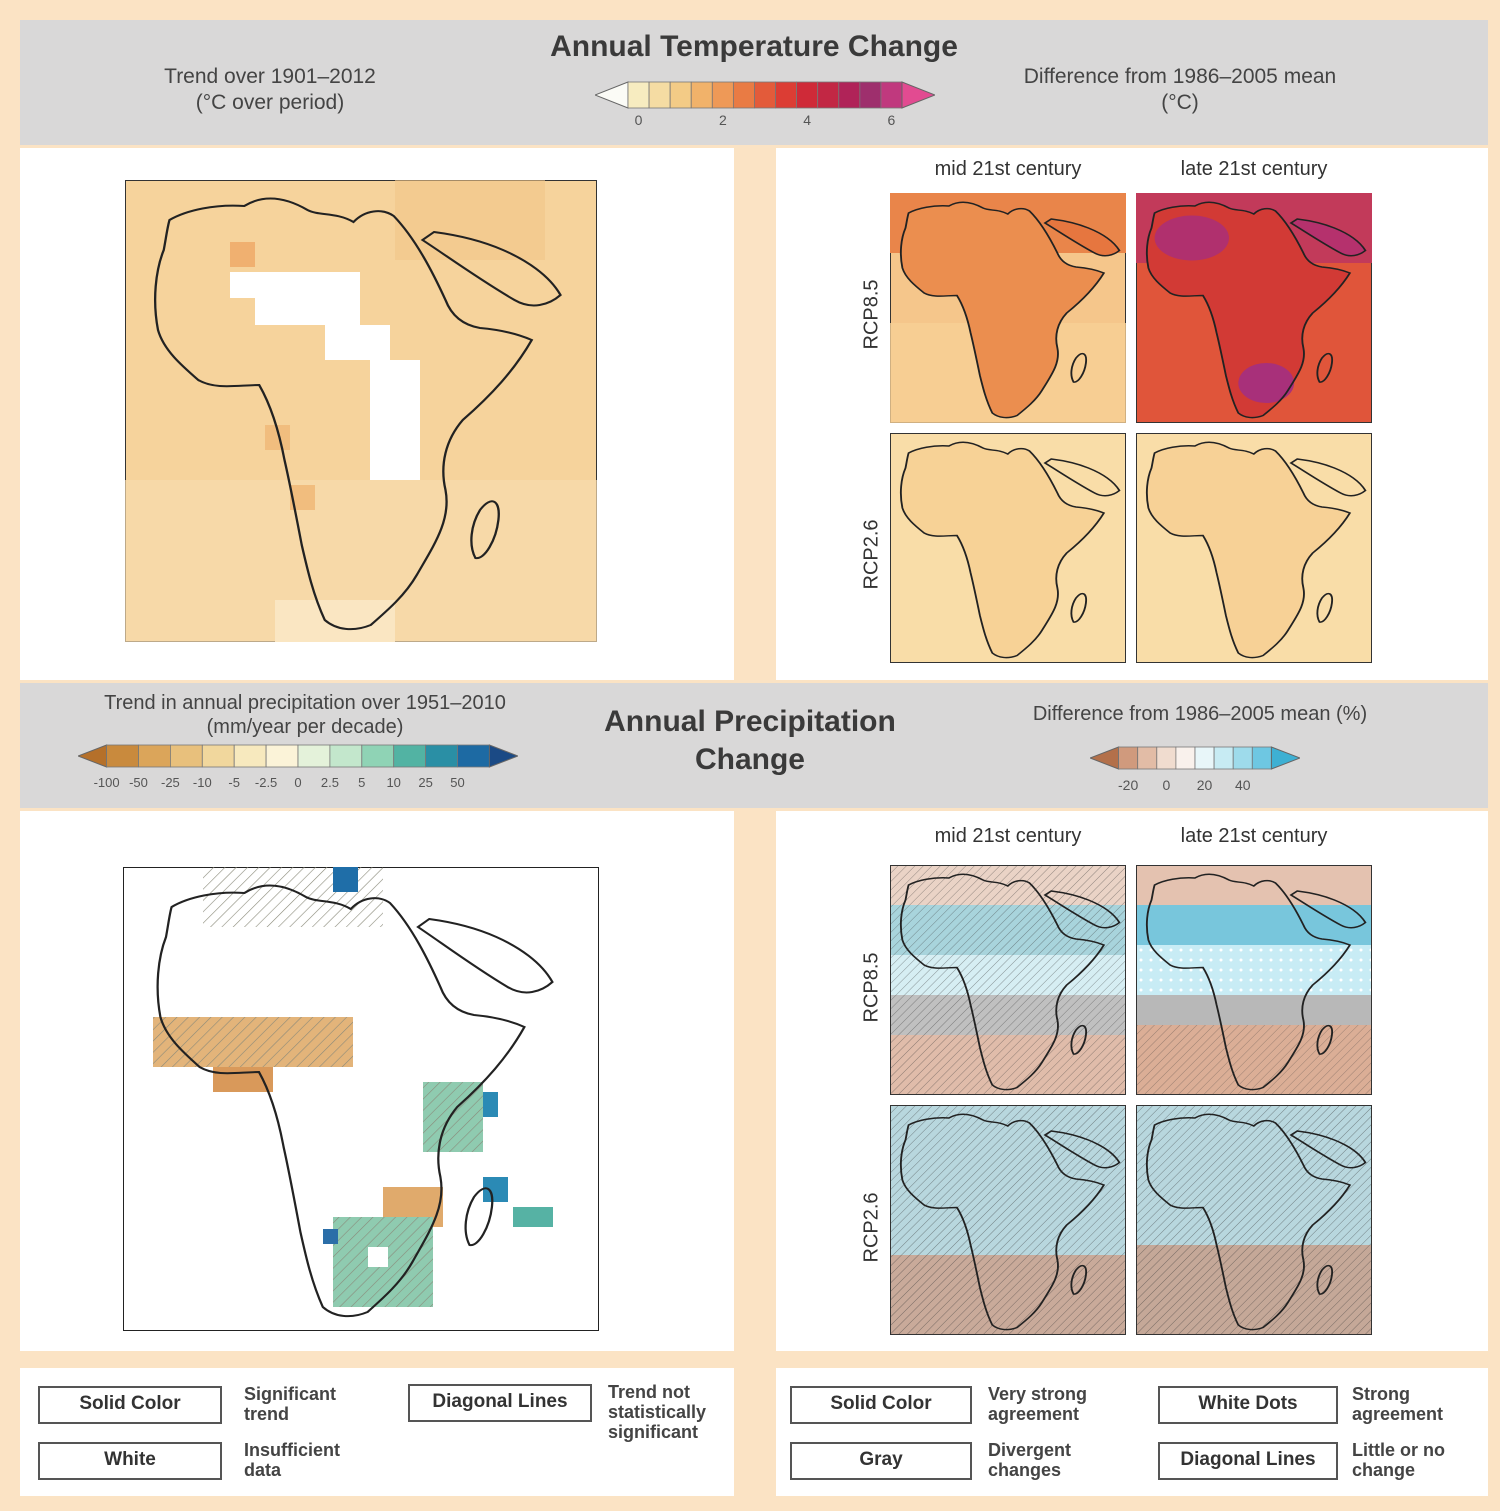  Describe the element at coordinates (881, 1461) in the screenshot. I see `key-gray-projection: Gray` at that location.